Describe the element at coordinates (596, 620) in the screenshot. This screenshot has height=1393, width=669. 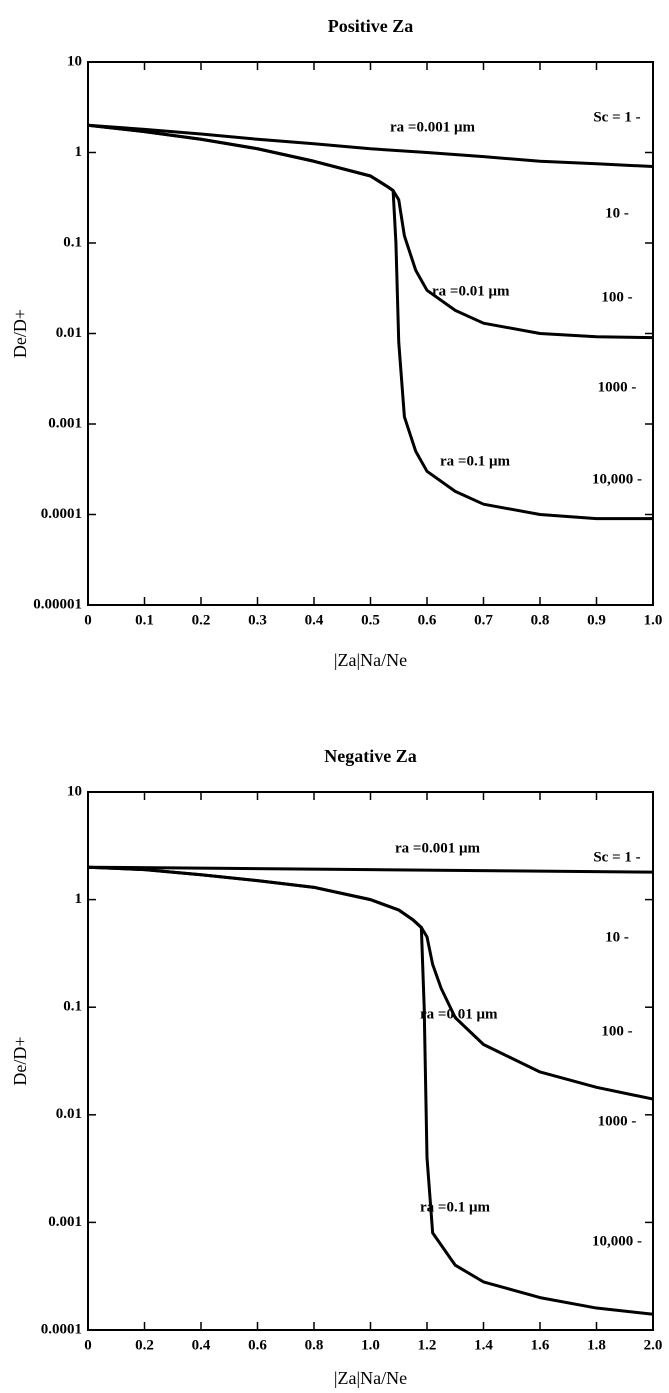
I see `x-tick-label: 0.9` at that location.